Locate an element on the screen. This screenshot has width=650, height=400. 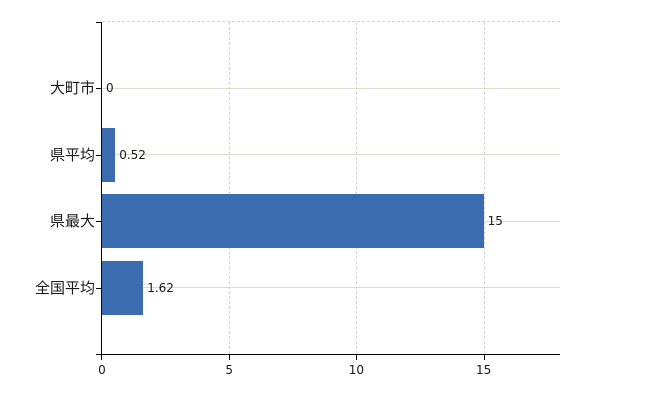
y-axis is located at coordinates (101, 190).